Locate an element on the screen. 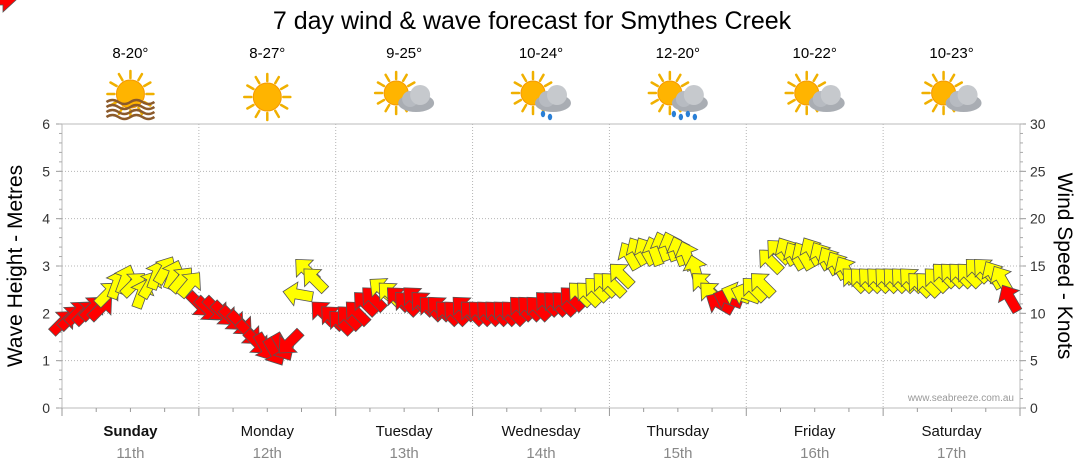 This screenshot has width=1080, height=475. day-name-label: Friday is located at coordinates (815, 431).